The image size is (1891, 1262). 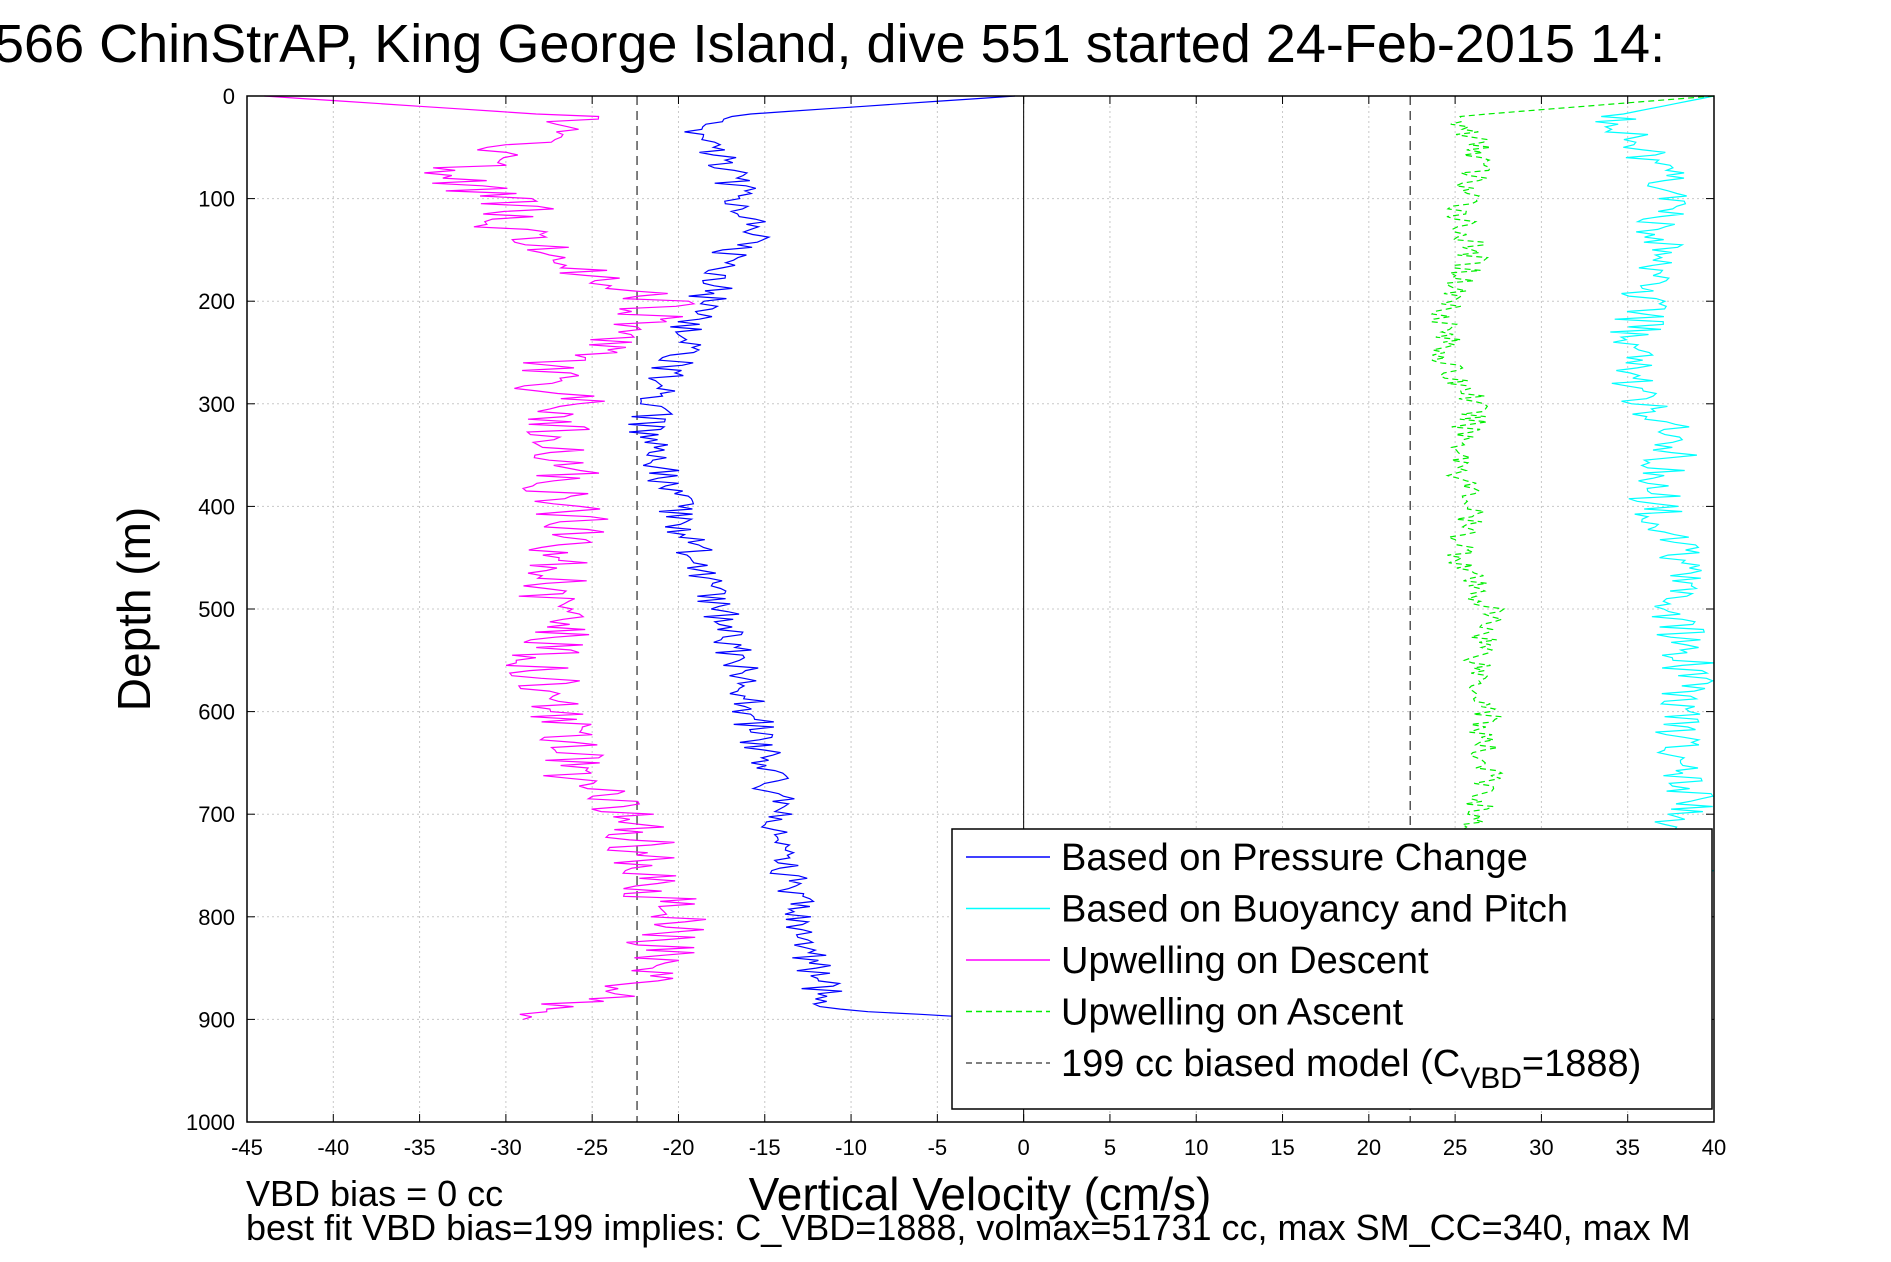 I want to click on y-tick-label: 600, so click(x=216, y=712).